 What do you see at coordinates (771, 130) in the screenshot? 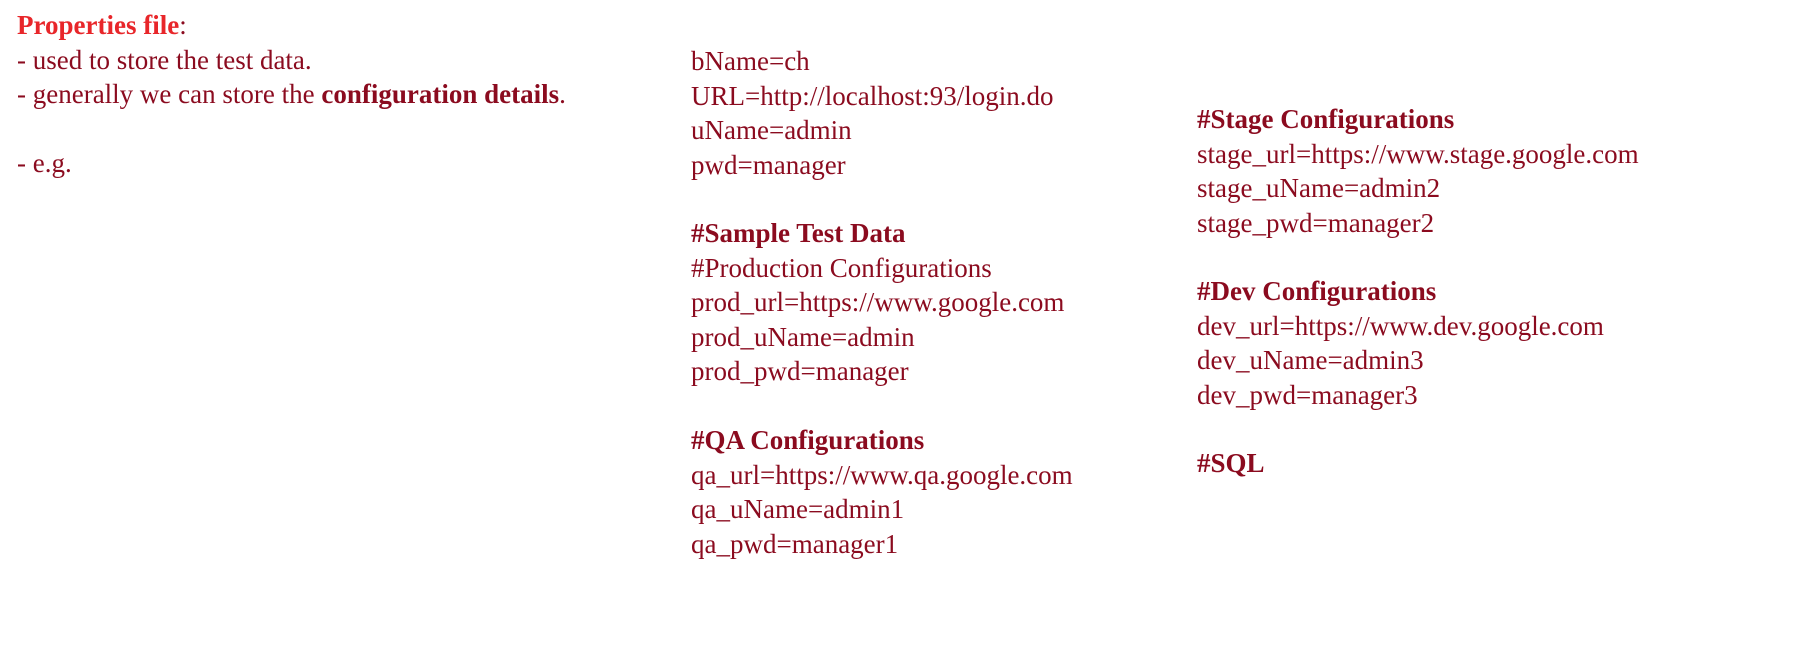
I see `property-line: uName=admin` at bounding box center [771, 130].